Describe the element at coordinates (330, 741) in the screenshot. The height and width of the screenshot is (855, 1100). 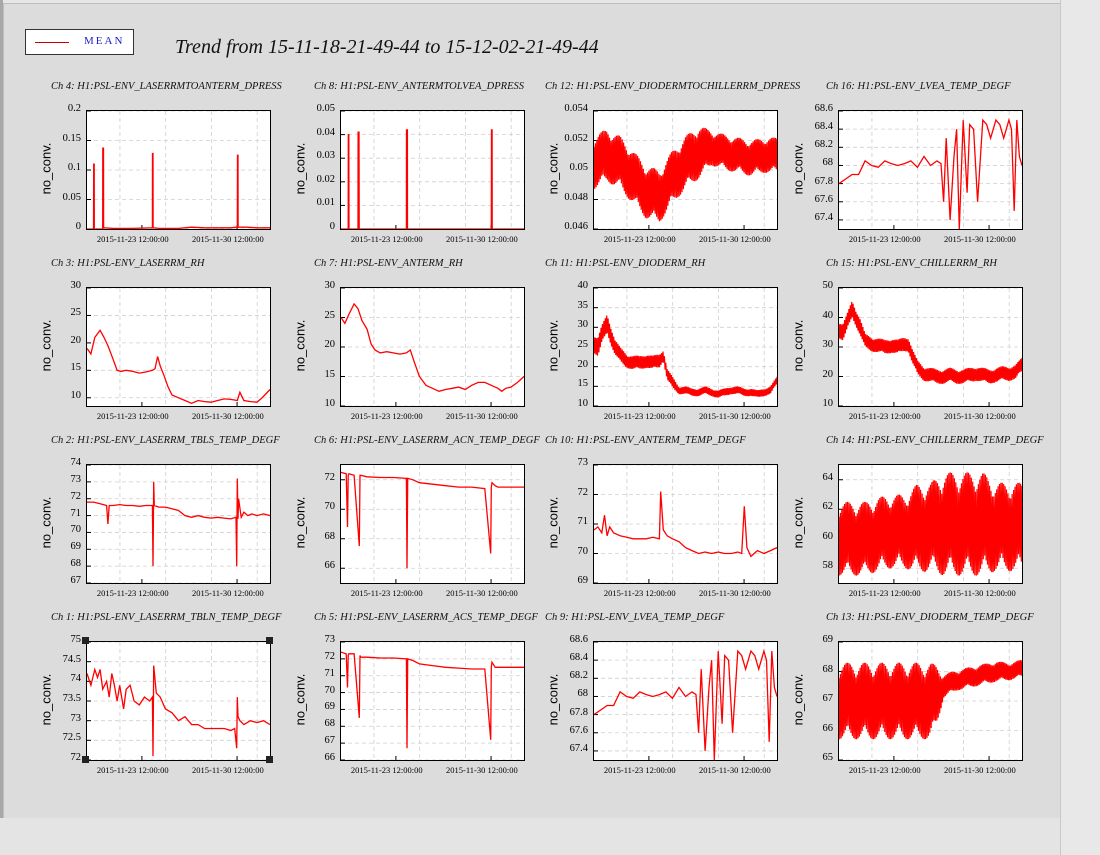
I see `y-tick-label: 67` at that location.